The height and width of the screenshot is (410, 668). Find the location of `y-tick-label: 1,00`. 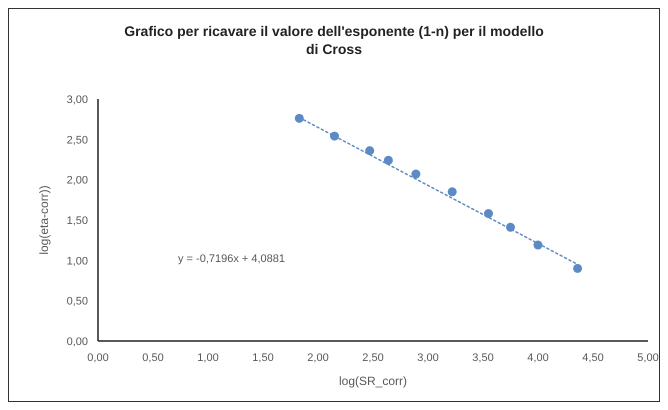

y-tick-label: 1,00 is located at coordinates (77, 261).